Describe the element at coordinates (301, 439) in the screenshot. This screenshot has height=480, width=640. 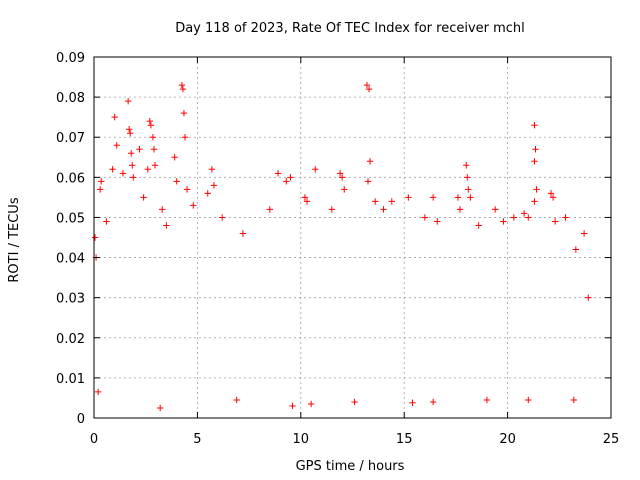
I see `x-tick-label: 10` at that location.